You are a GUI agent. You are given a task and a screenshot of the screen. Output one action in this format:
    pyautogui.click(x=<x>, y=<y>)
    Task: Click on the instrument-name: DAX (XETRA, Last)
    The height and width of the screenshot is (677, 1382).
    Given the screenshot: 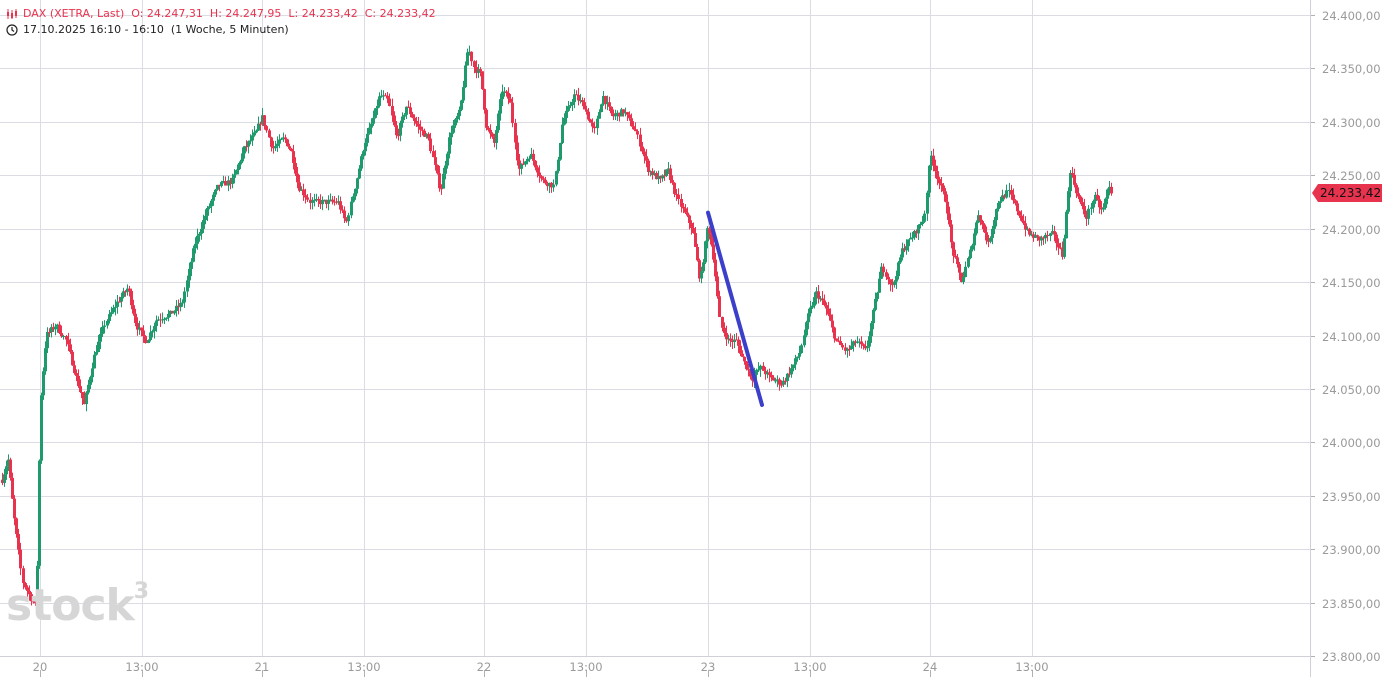 What is the action you would take?
    pyautogui.click(x=74, y=13)
    